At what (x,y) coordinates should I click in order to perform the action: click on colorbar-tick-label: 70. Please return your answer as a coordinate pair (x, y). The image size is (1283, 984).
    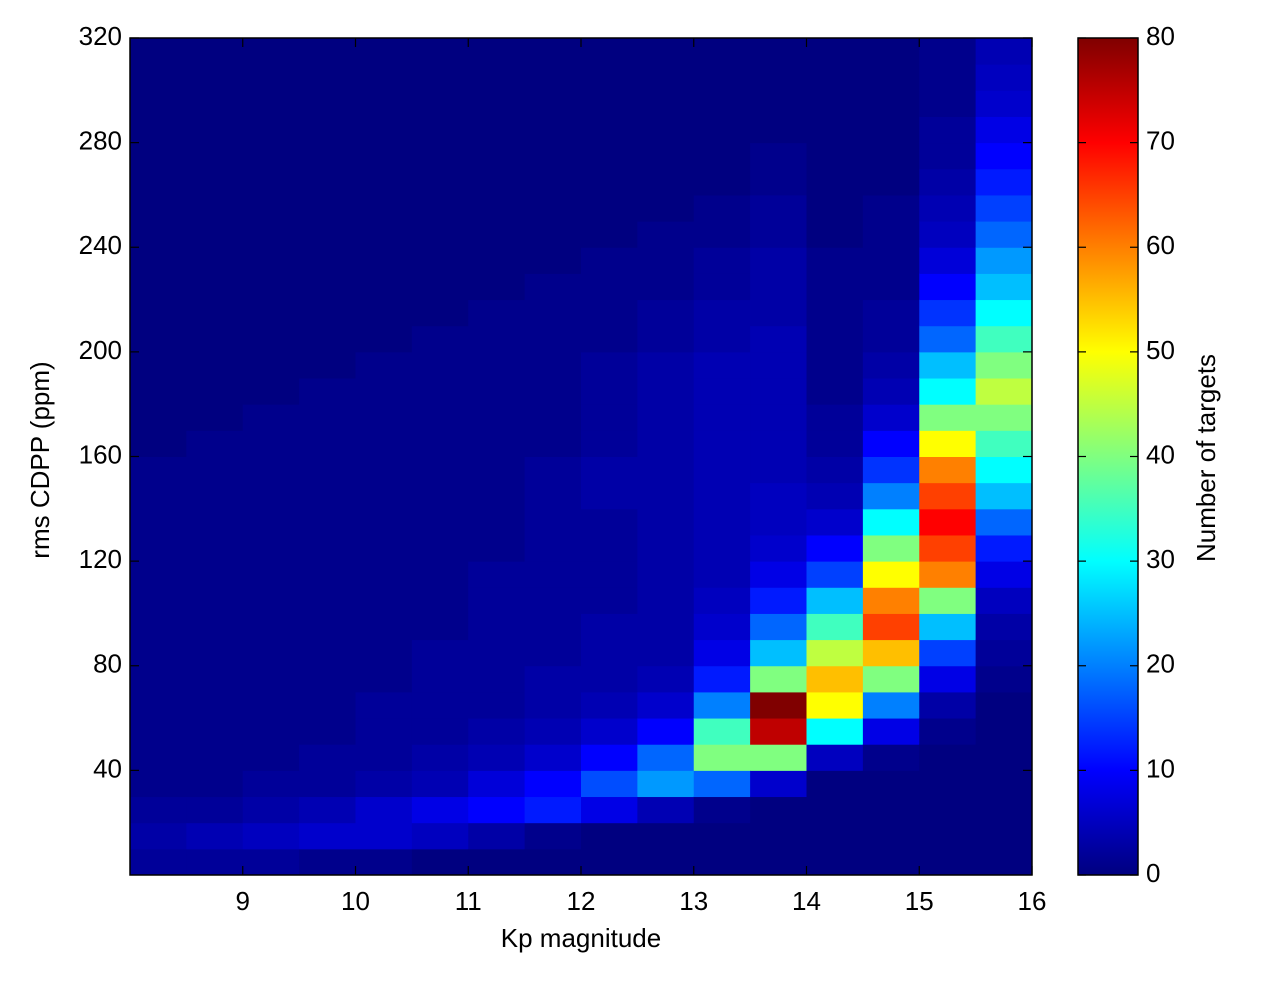
    Looking at the image, I should click on (1160, 141).